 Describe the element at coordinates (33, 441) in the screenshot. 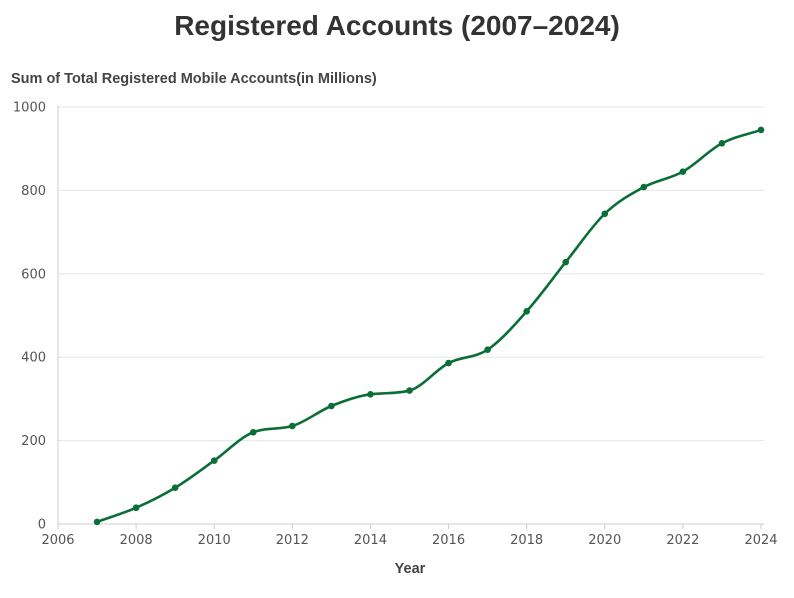

I see `y-tick-label: 200` at that location.